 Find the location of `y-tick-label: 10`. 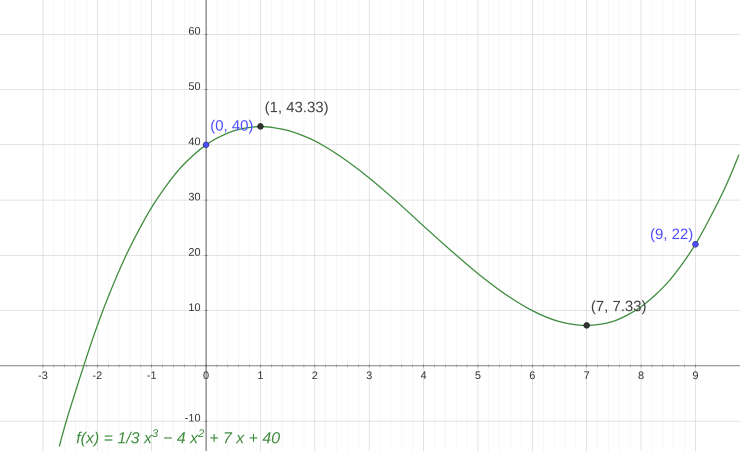

y-tick-label: 10 is located at coordinates (194, 307).